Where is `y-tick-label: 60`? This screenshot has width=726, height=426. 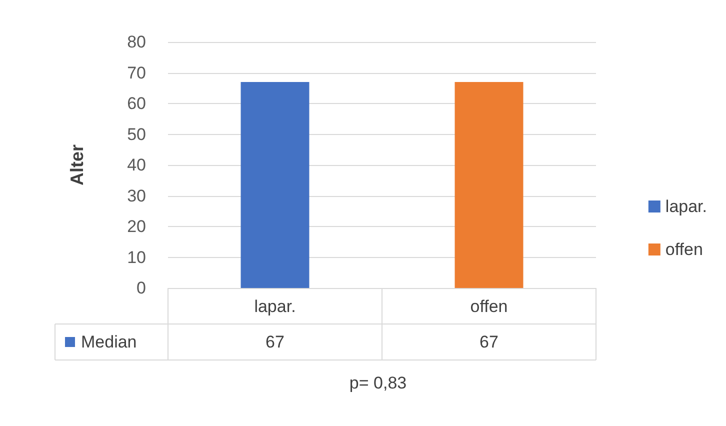 y-tick-label: 60 is located at coordinates (136, 103).